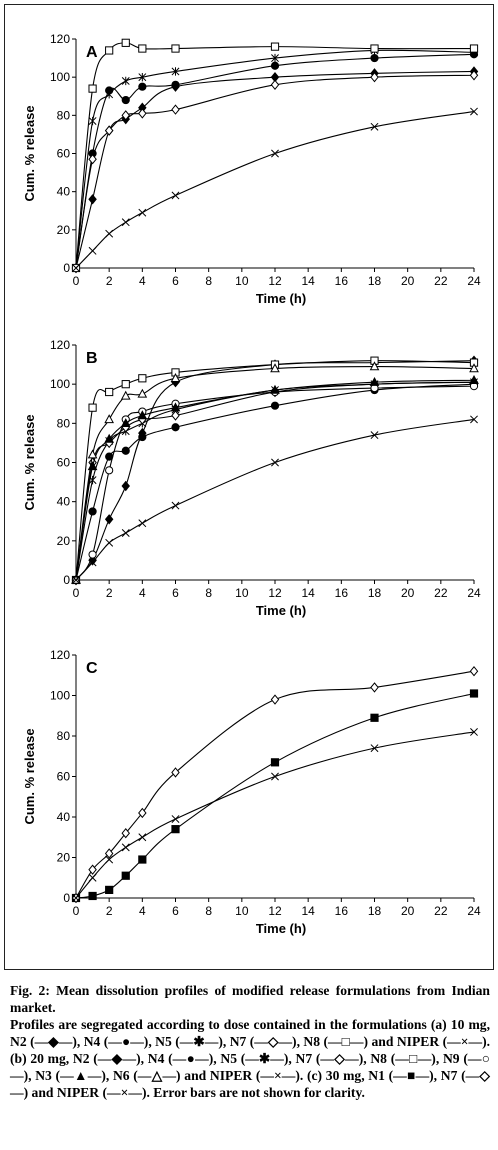  What do you see at coordinates (308, 911) in the screenshot?
I see `x-tick-label-c-14: 14` at bounding box center [308, 911].